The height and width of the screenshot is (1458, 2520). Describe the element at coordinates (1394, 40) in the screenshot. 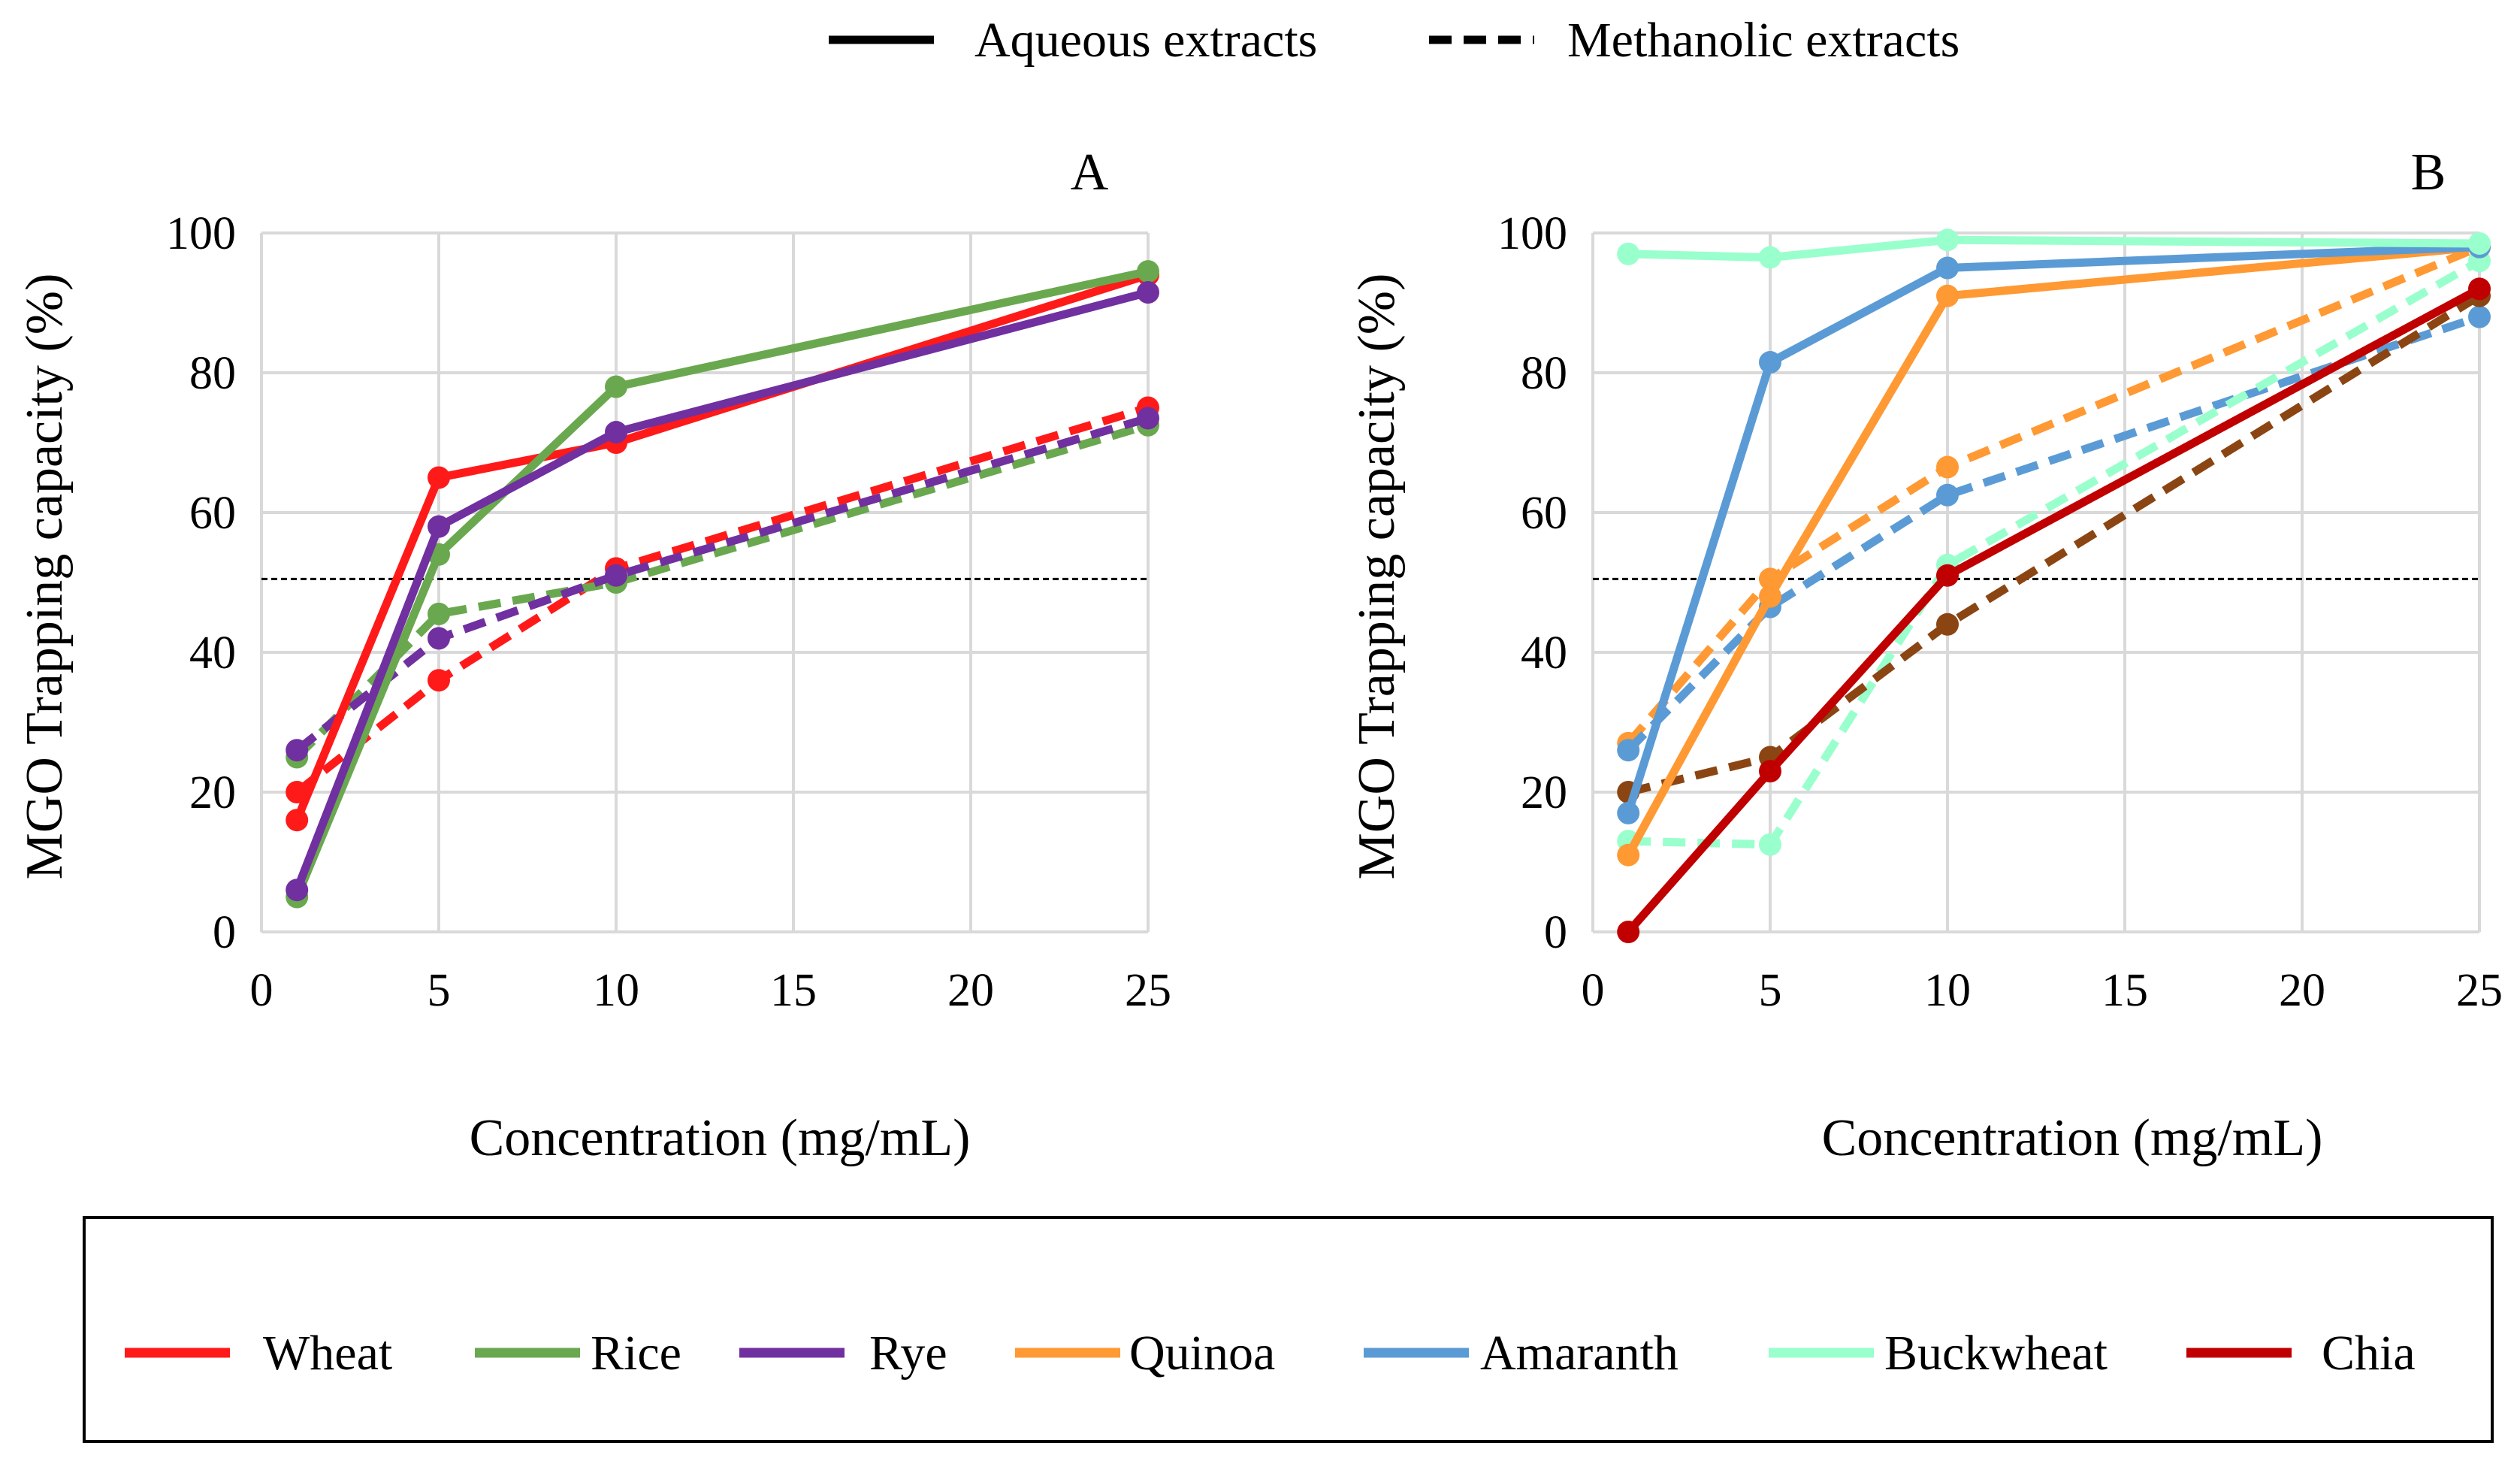

I see `style-legend: Aqueous extracts Methanolic extracts` at that location.